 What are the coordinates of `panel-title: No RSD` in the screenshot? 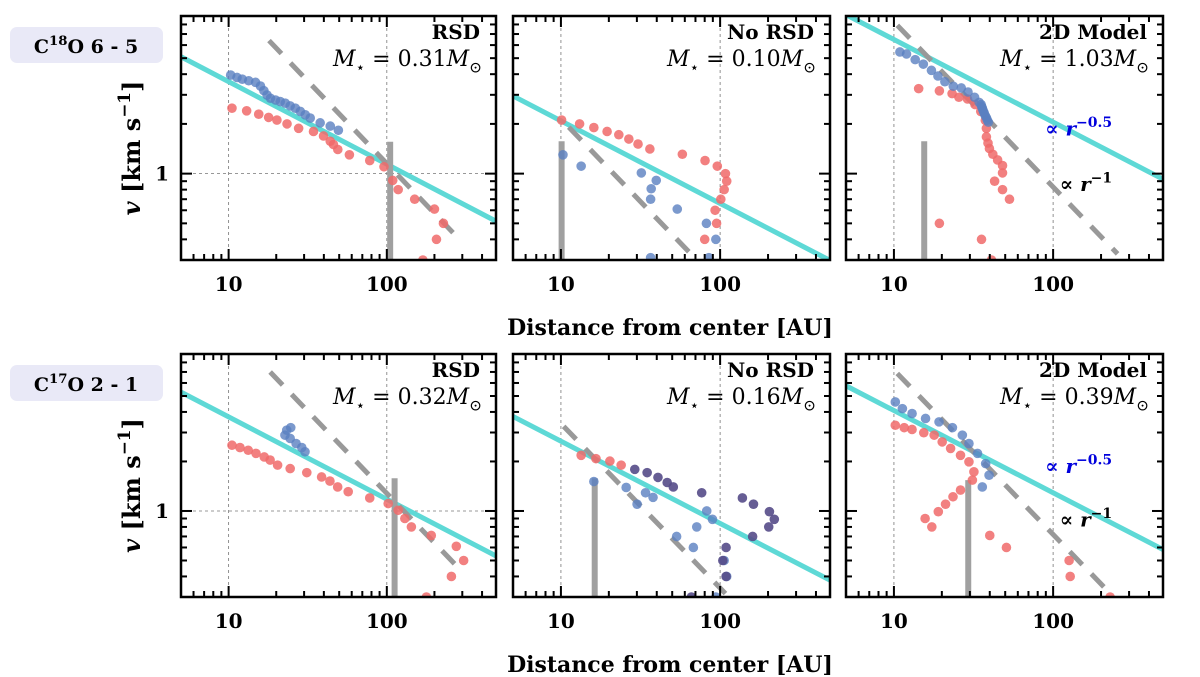 It's located at (770, 370).